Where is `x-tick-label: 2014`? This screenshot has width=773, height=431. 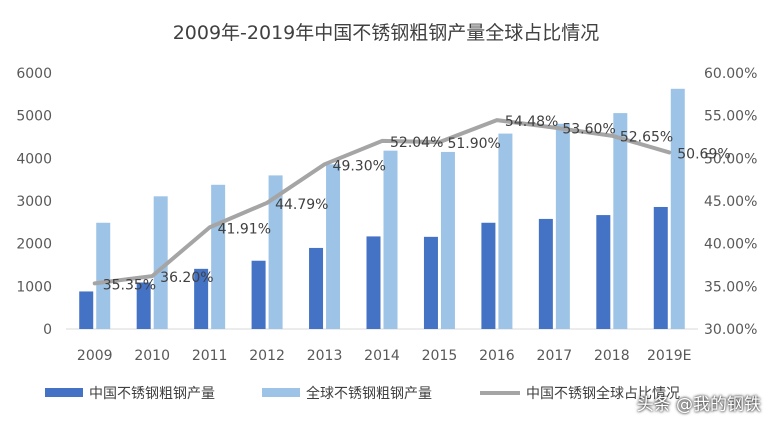
x-tick-label: 2014 is located at coordinates (382, 356).